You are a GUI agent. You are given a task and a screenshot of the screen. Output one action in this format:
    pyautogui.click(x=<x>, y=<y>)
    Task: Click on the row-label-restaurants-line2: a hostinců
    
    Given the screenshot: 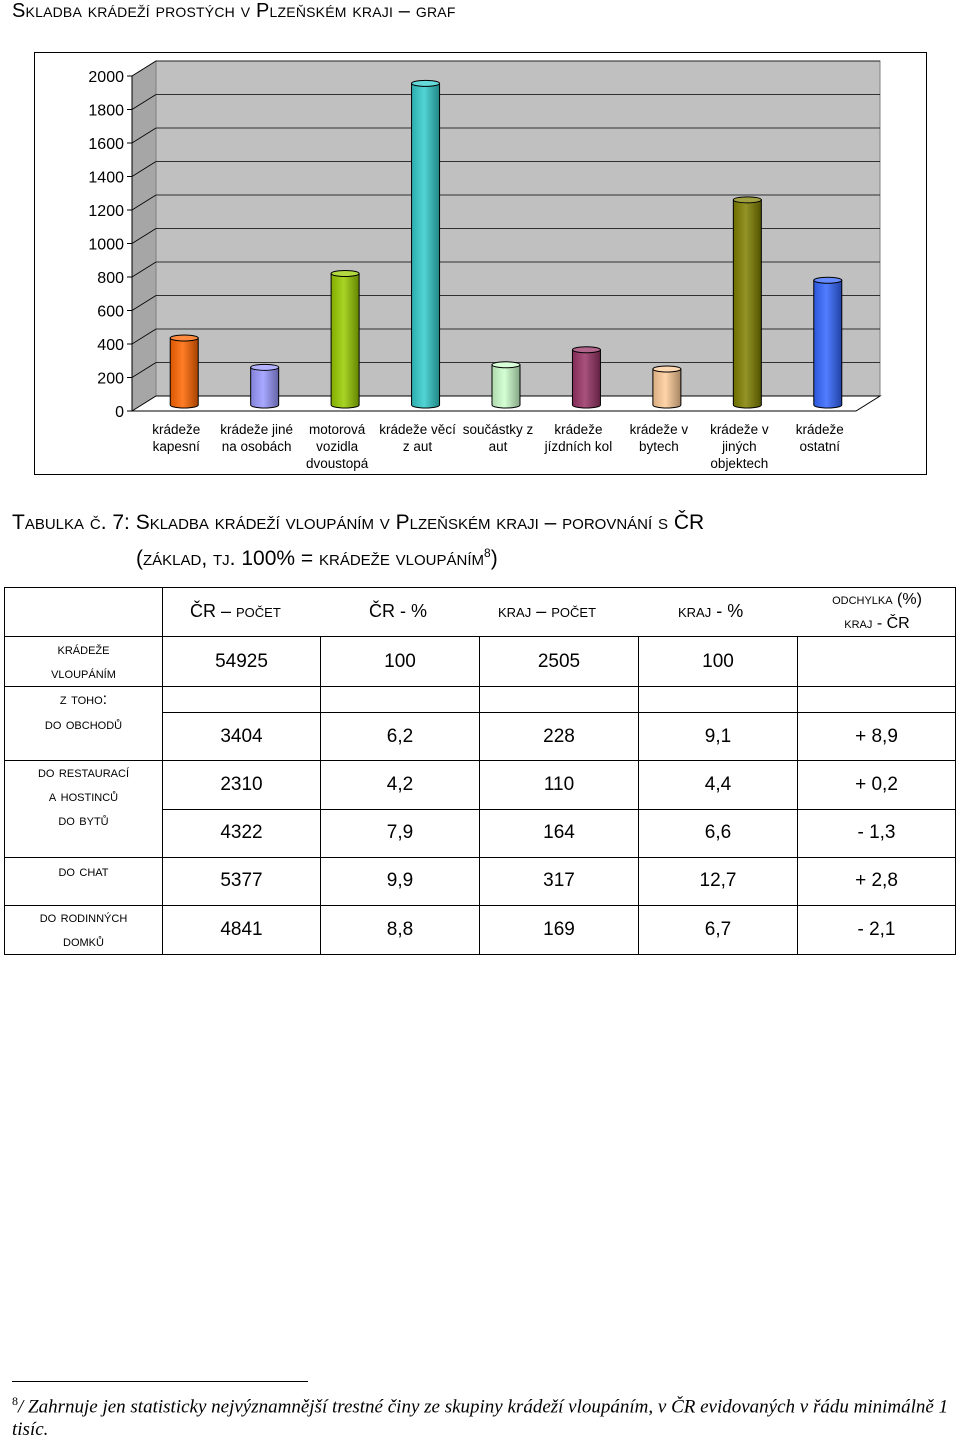 What is the action you would take?
    pyautogui.click(x=83, y=796)
    